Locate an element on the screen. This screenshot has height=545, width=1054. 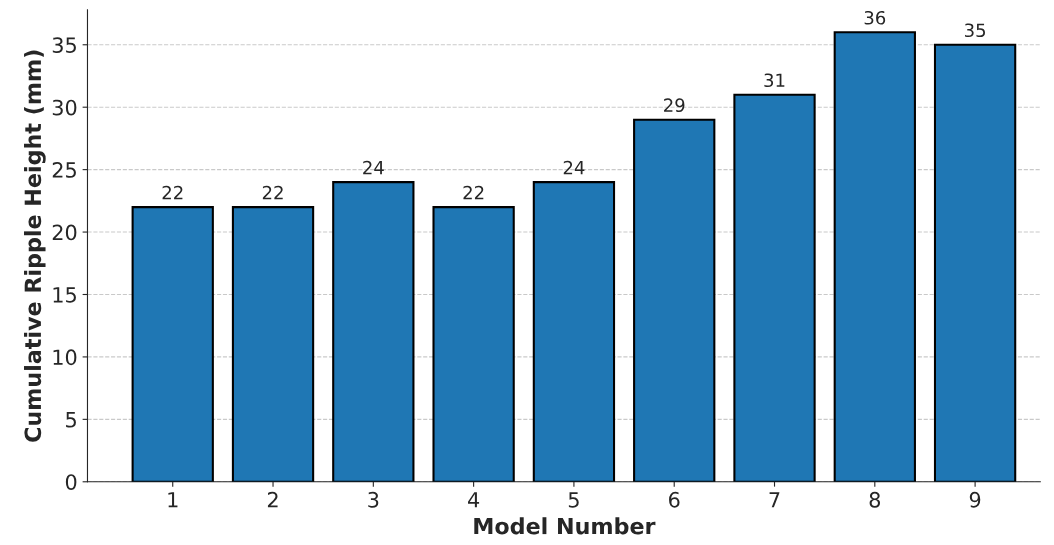
x-axis-title: Model Number is located at coordinates (565, 526).